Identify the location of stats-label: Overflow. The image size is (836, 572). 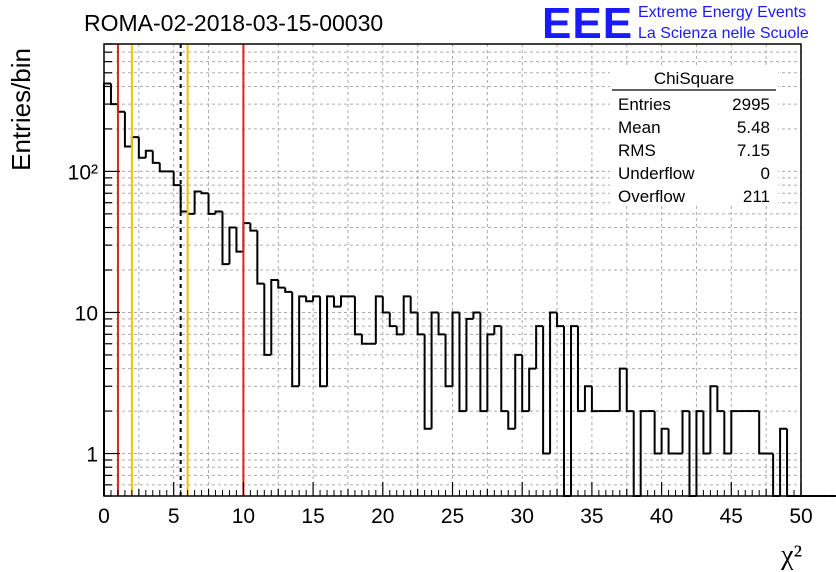
(652, 196).